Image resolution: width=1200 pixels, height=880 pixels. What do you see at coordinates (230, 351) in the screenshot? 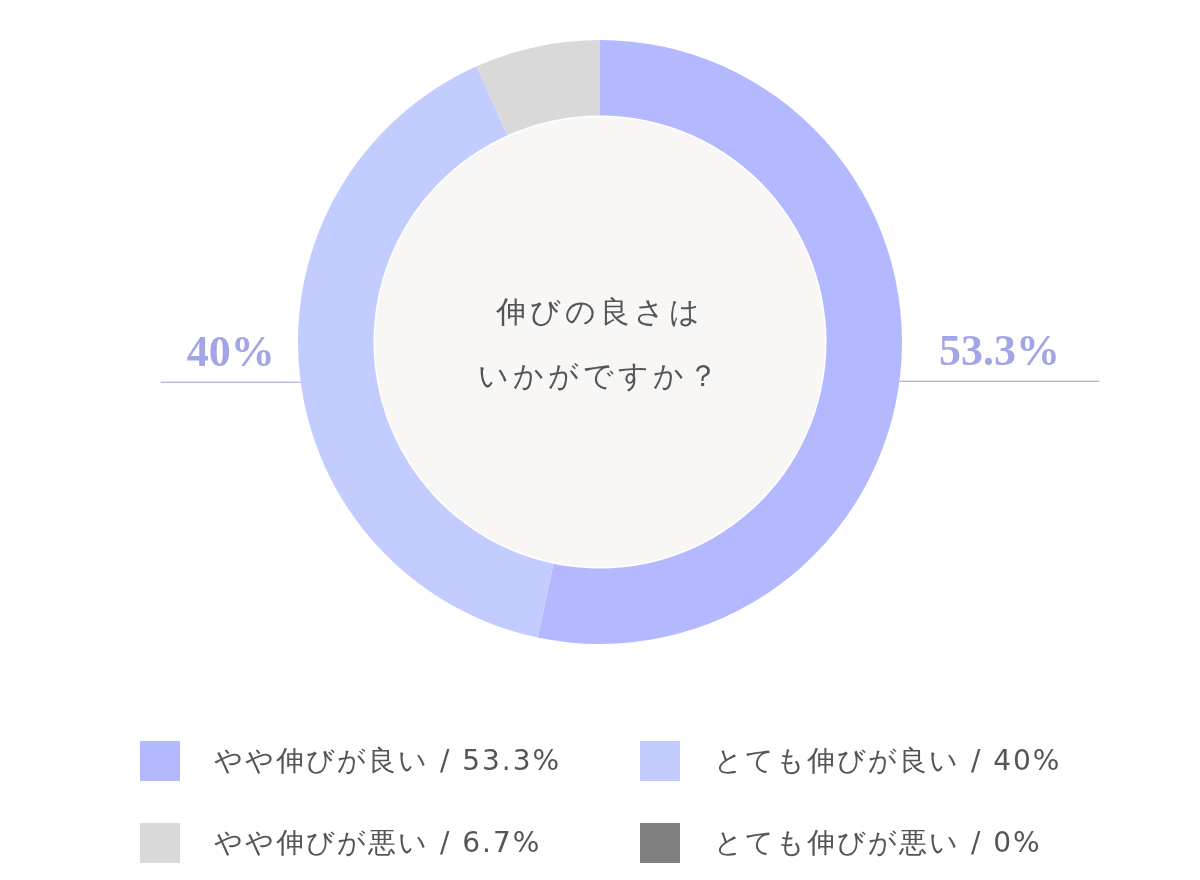
I see `data-label: 40%` at bounding box center [230, 351].